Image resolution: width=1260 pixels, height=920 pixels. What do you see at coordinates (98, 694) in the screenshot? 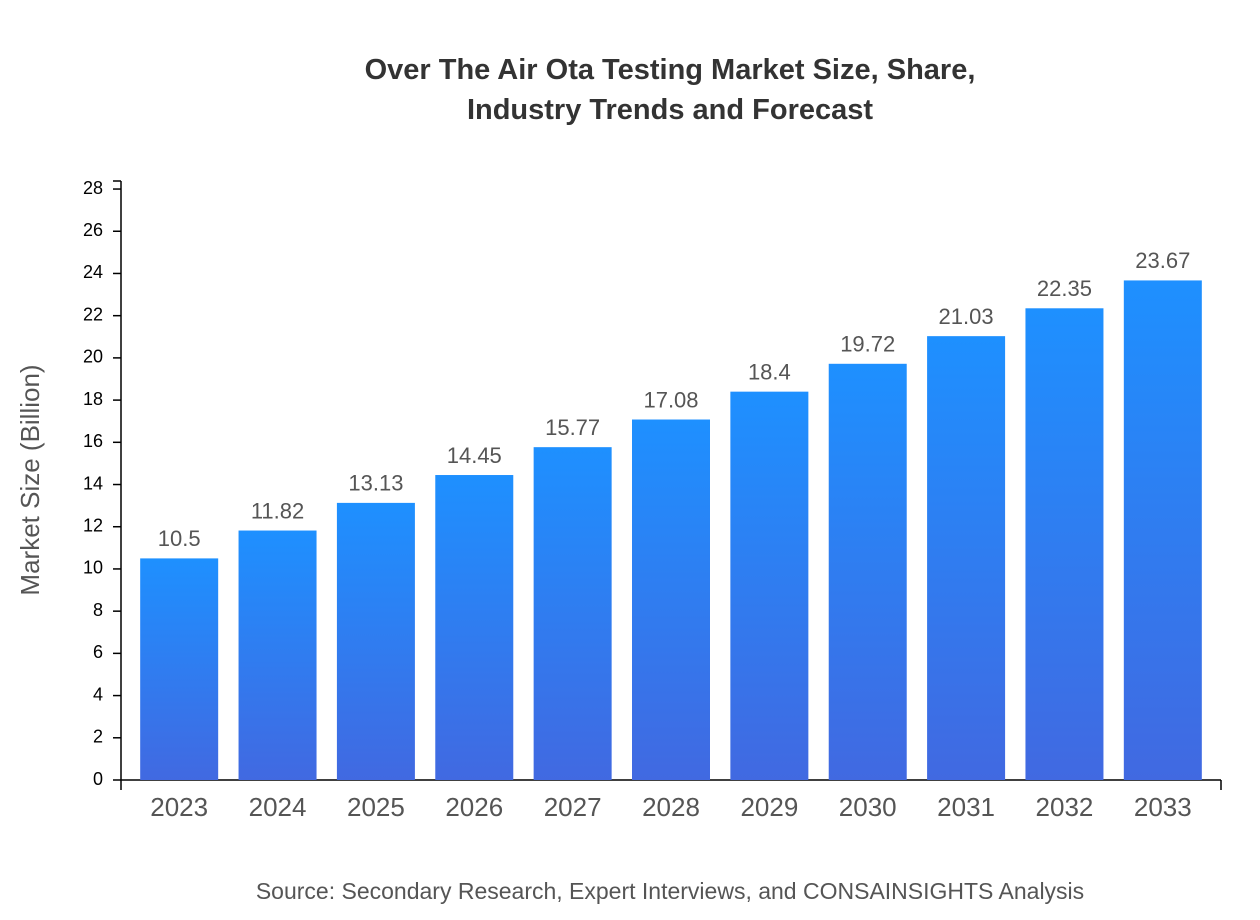
I see `y-tick-label: 4` at bounding box center [98, 694].